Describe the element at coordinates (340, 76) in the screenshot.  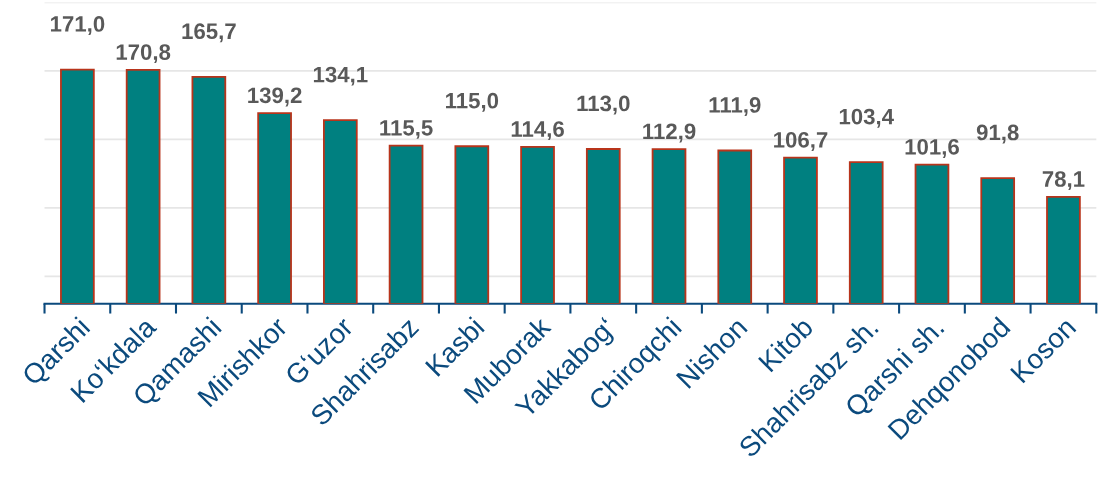
I see `data-label: 134,1` at that location.